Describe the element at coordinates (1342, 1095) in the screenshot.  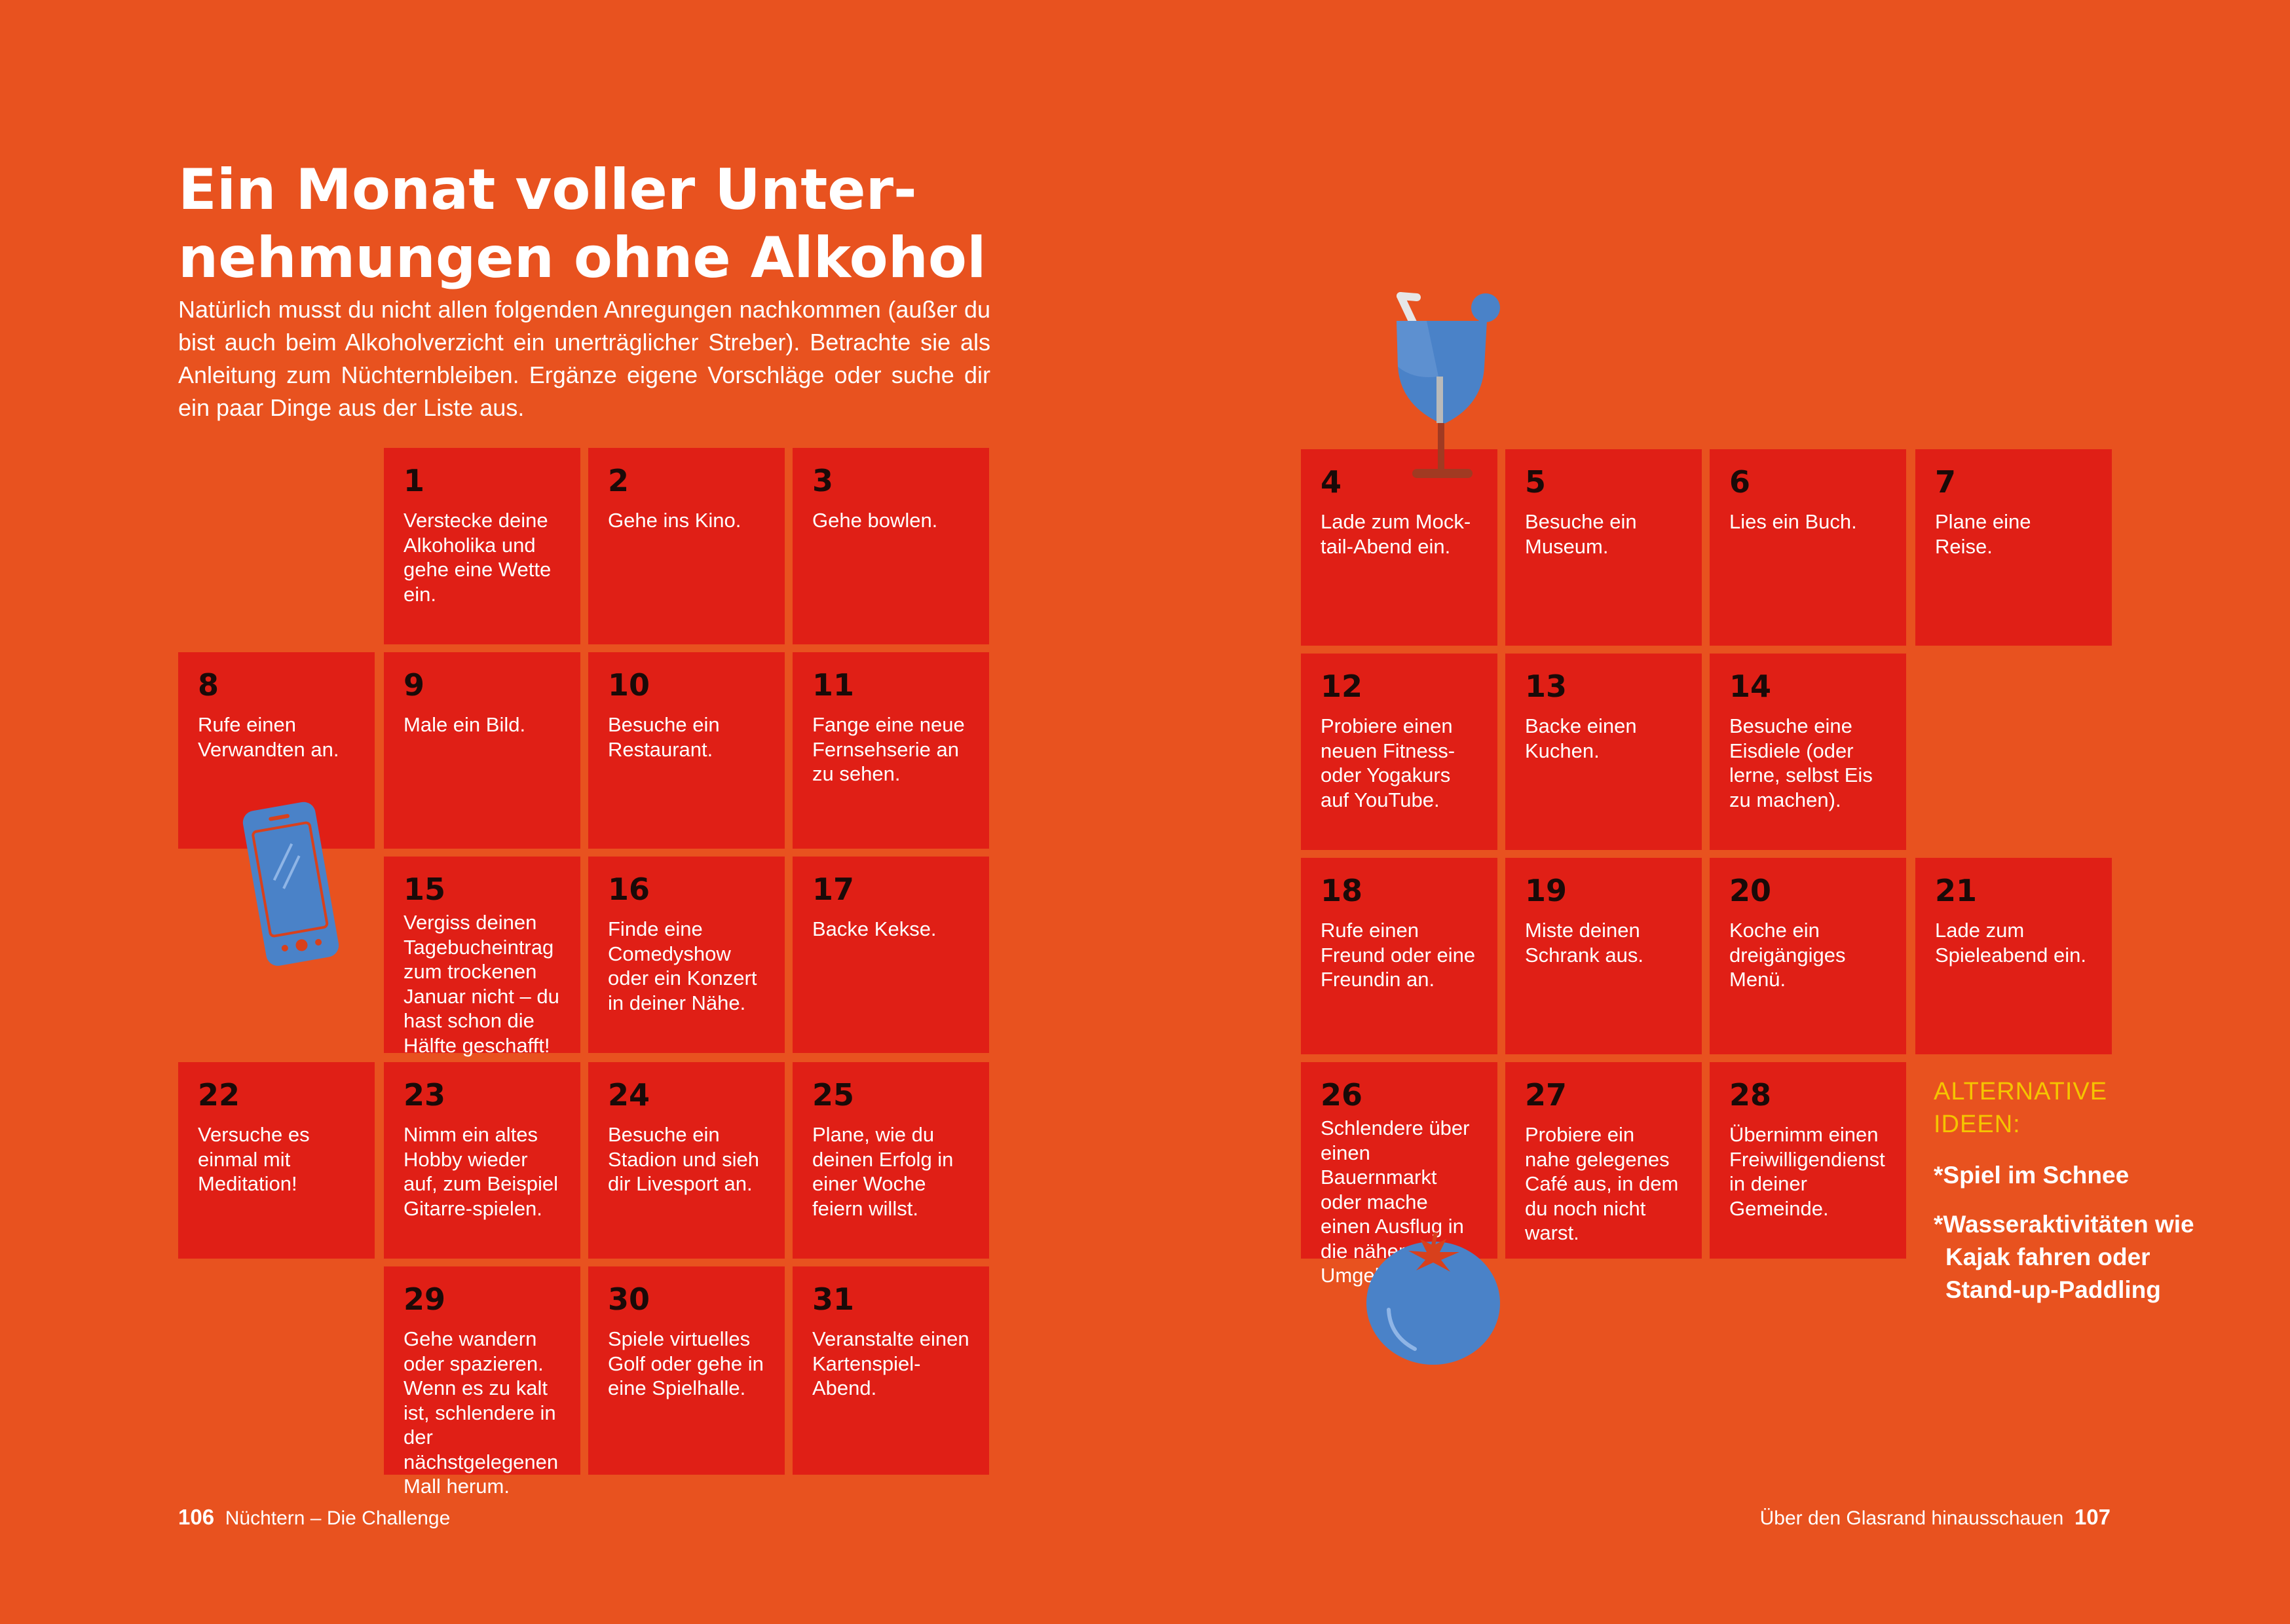
I see `day-number: 26` at that location.